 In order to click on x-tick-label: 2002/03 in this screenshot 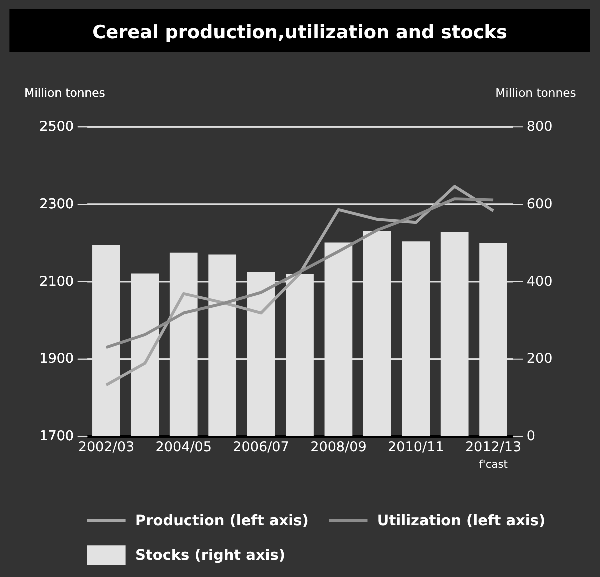, I will do `click(106, 447)`.